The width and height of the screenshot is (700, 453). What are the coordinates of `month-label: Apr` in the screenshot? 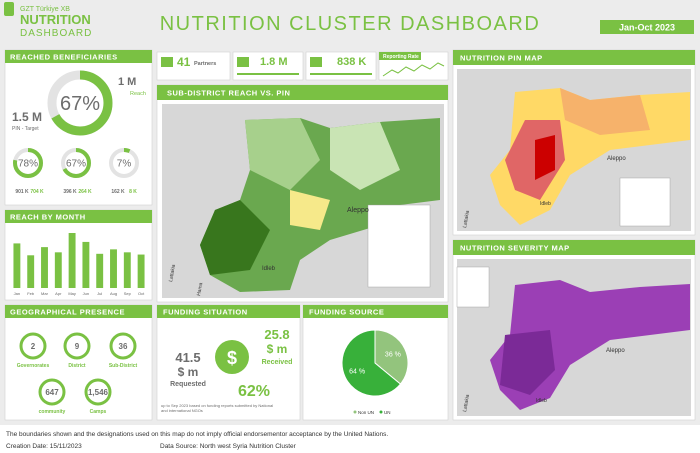 It's located at (58, 293).